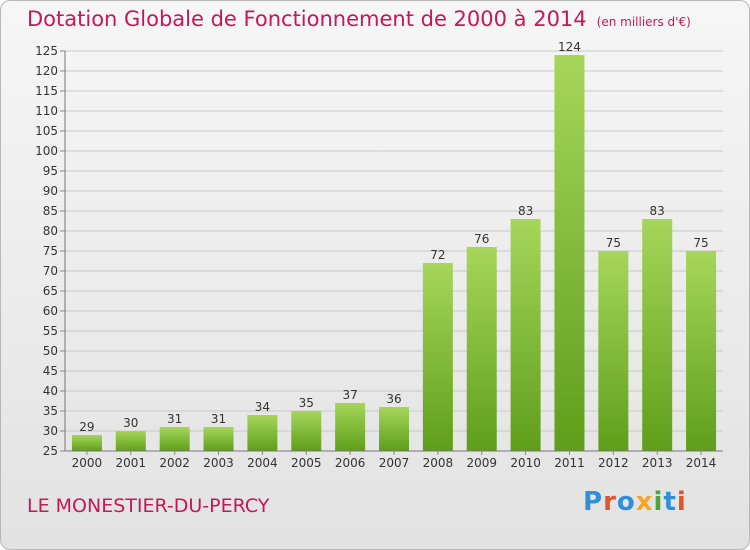  I want to click on bar-2008, so click(437, 357).